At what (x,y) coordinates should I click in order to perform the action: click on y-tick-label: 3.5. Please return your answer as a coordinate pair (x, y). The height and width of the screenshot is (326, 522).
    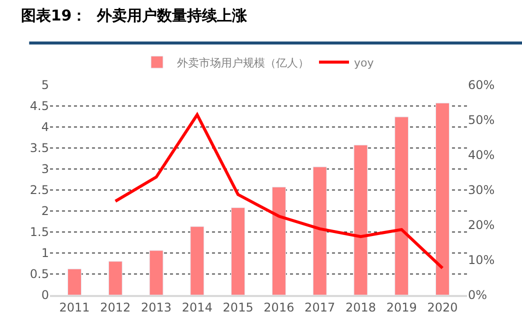
    Looking at the image, I should click on (39, 148).